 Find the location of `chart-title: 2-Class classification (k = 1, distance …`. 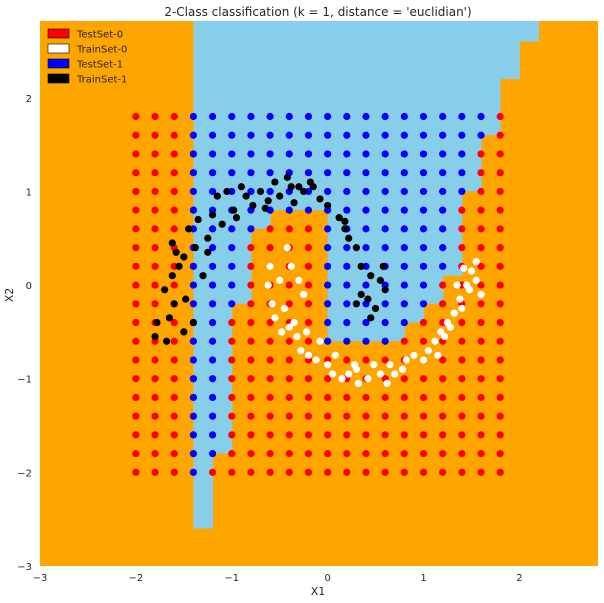

chart-title: 2-Class classification (k = 1, distance … is located at coordinates (317, 12).